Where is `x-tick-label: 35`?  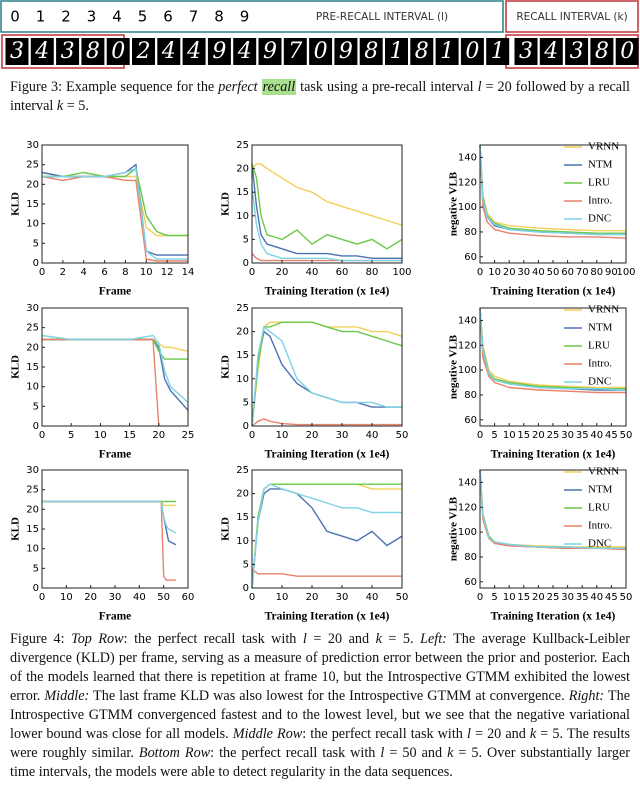
x-tick-label: 35 is located at coordinates (582, 435).